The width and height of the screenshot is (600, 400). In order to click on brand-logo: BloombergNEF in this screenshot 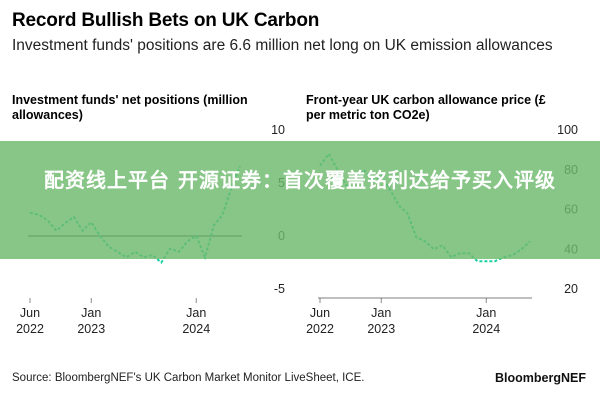, I will do `click(540, 378)`.